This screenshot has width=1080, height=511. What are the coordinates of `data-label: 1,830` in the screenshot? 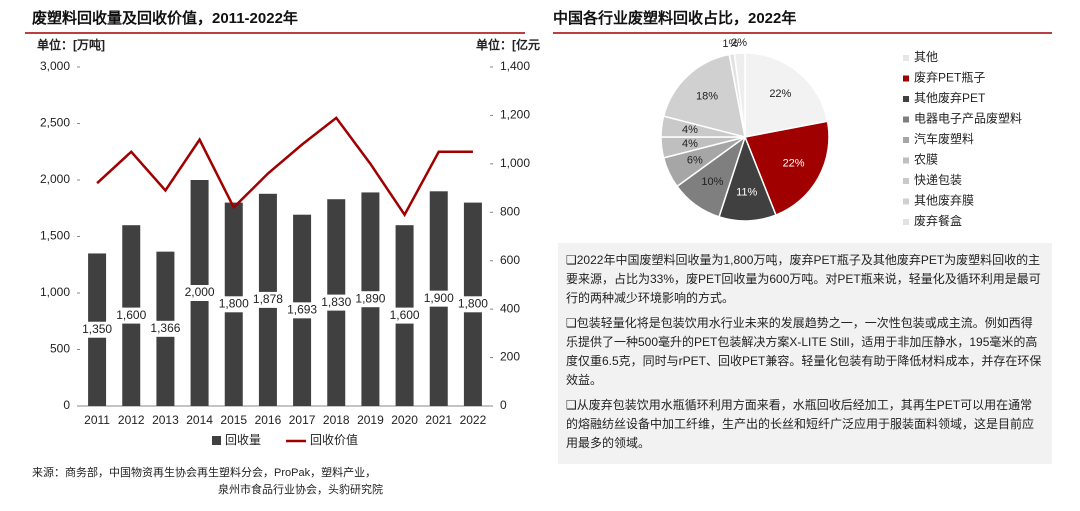 It's located at (336, 302).